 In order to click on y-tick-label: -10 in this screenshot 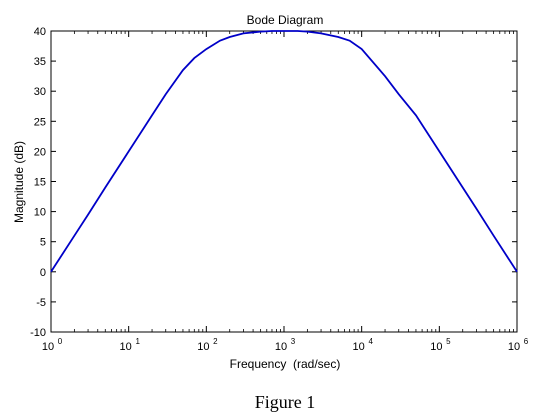, I will do `click(38, 333)`.